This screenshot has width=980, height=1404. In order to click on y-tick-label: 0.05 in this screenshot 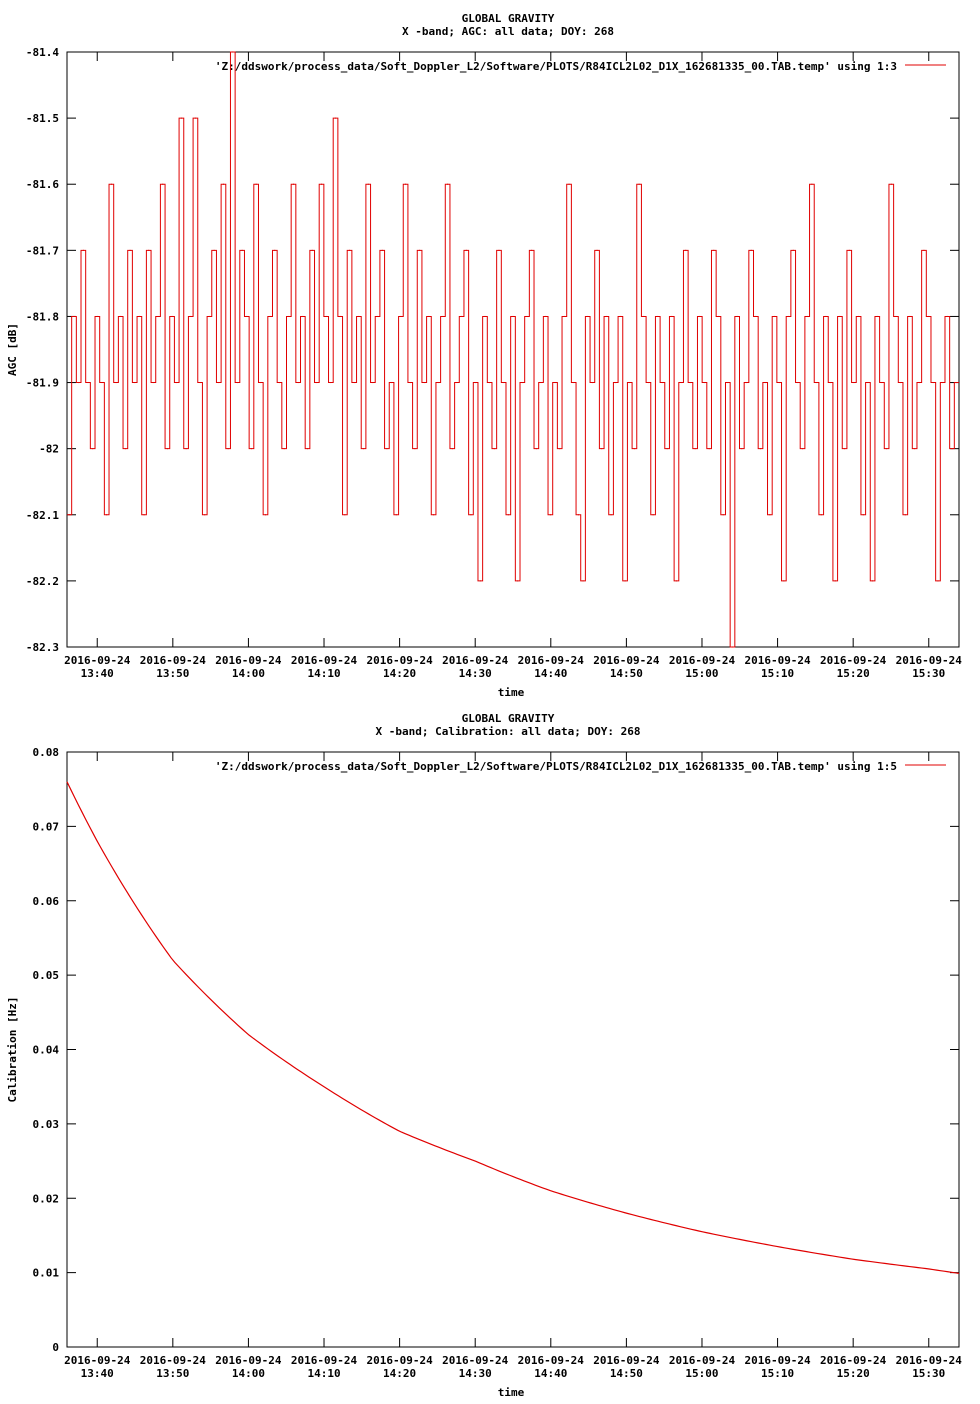, I will do `click(46, 975)`.